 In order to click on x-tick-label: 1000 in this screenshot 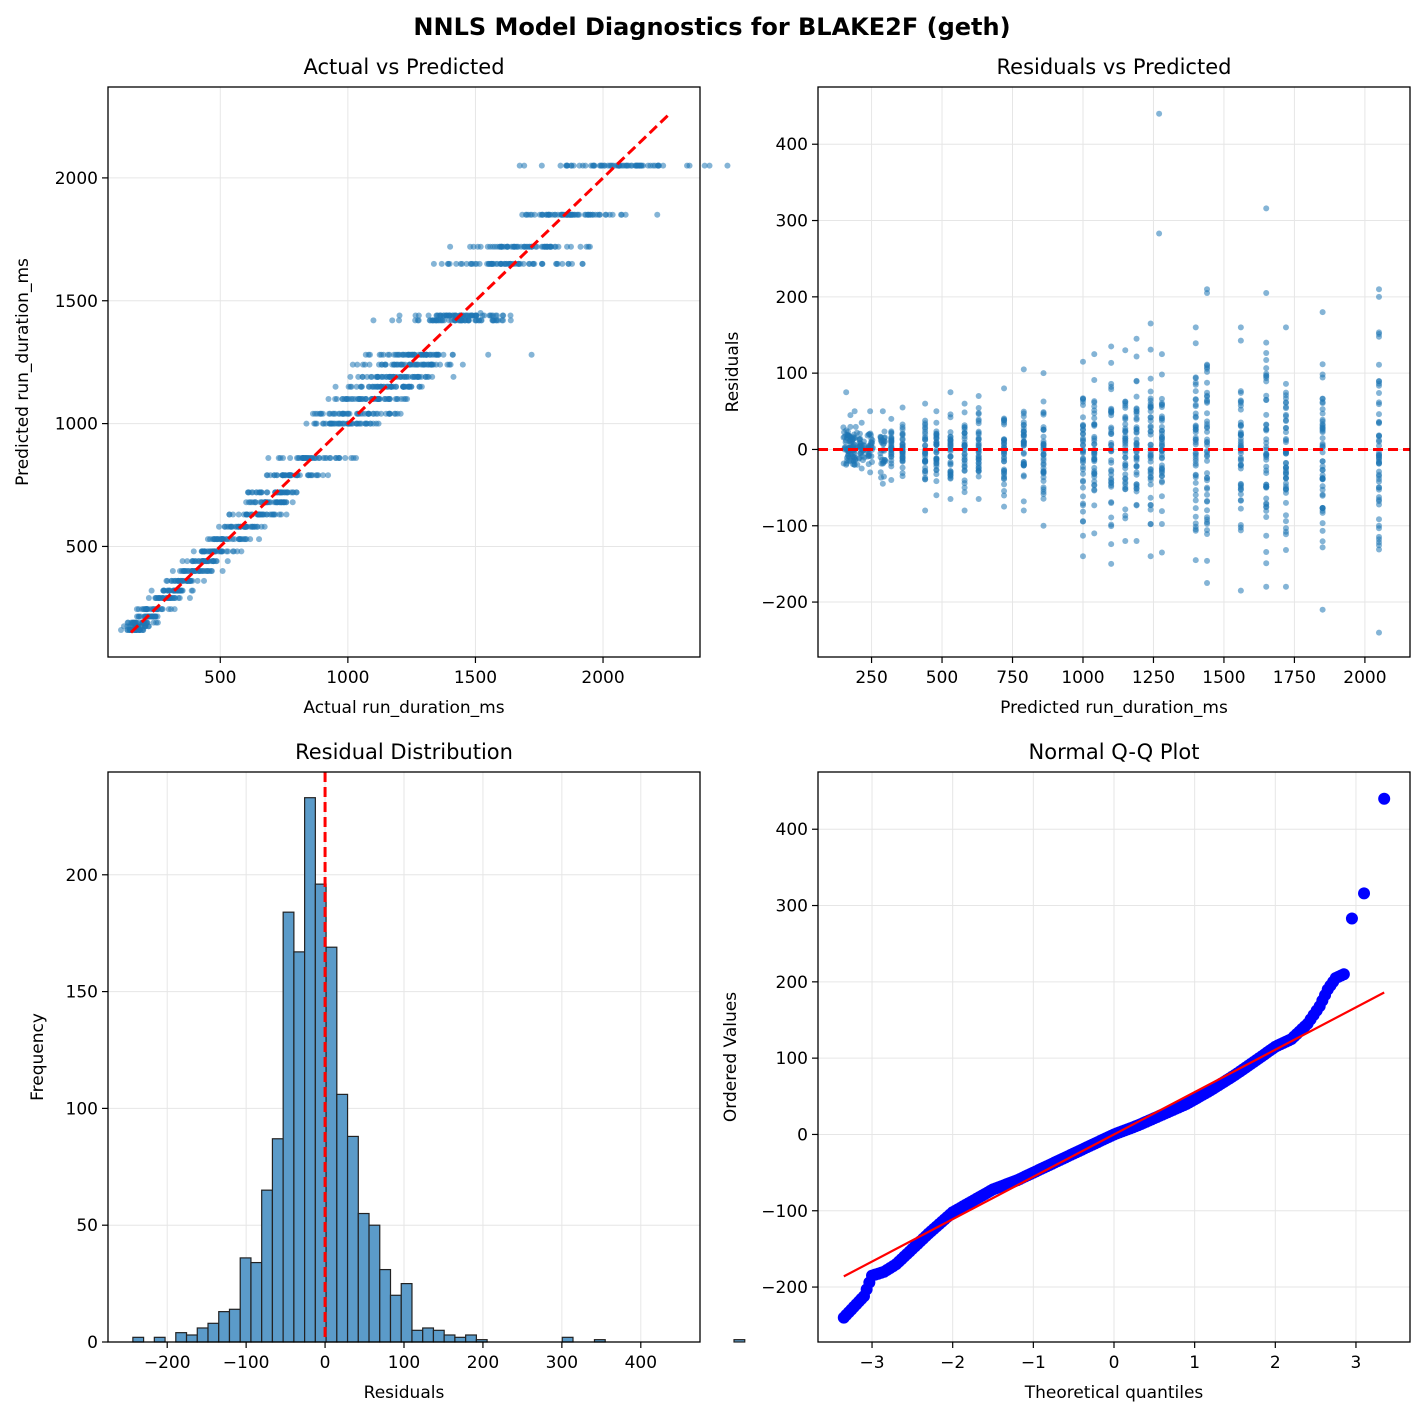, I will do `click(347, 678)`.